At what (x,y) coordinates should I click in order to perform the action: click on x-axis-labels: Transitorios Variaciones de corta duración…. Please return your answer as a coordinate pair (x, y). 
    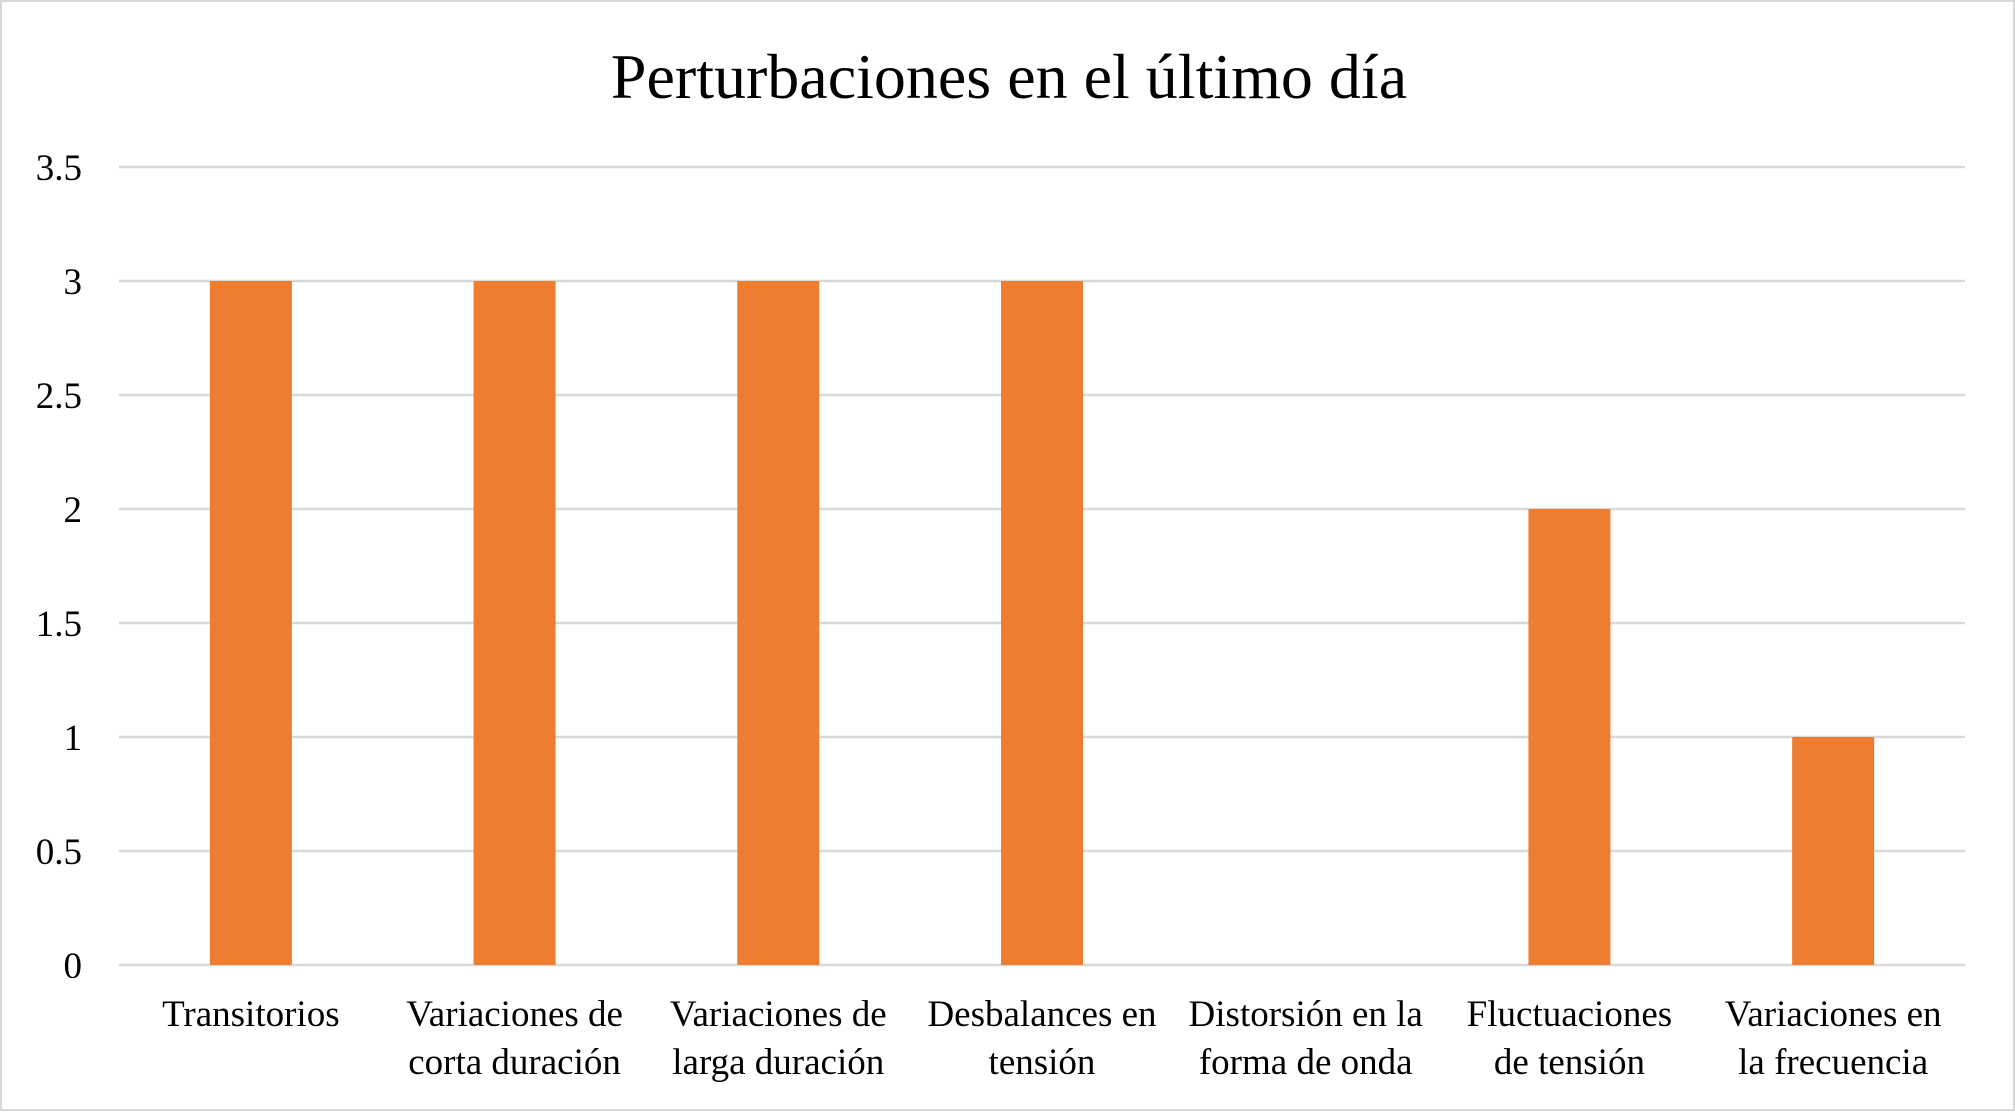
    Looking at the image, I should click on (1051, 1038).